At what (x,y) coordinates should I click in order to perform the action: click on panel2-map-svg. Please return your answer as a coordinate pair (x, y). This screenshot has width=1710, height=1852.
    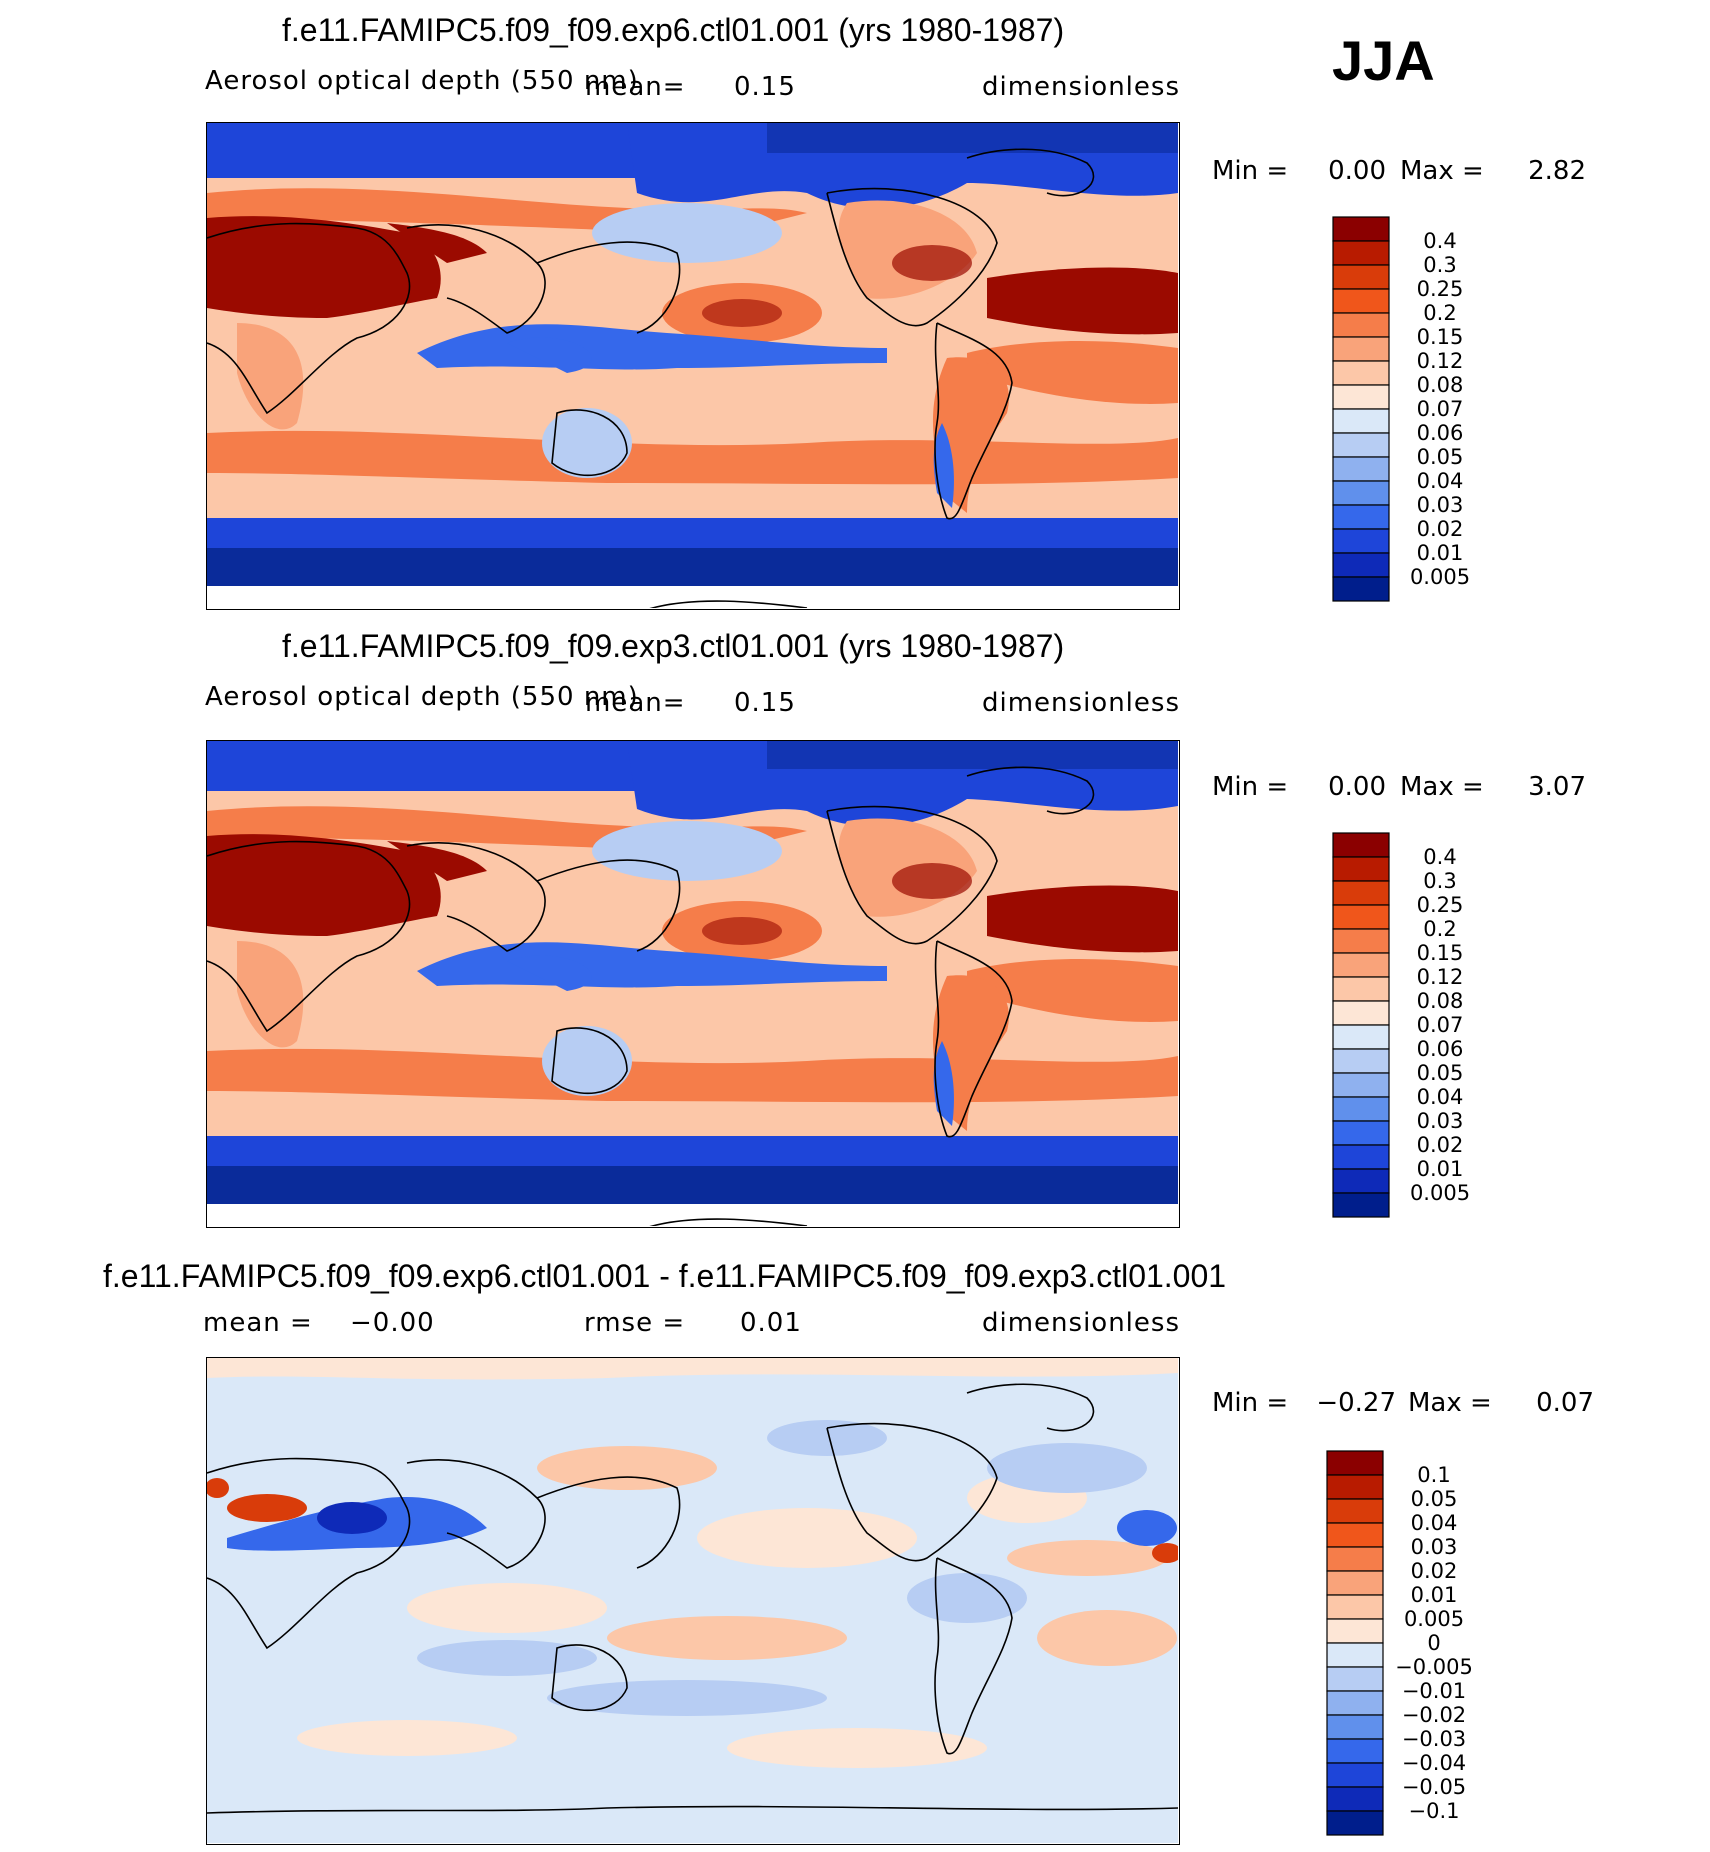
    Looking at the image, I should click on (692, 983).